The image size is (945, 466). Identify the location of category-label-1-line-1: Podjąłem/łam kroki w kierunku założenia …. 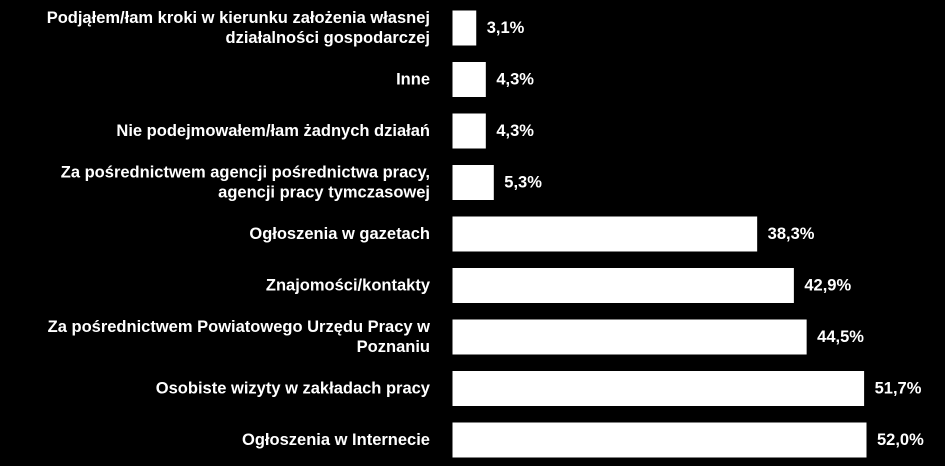
(238, 18).